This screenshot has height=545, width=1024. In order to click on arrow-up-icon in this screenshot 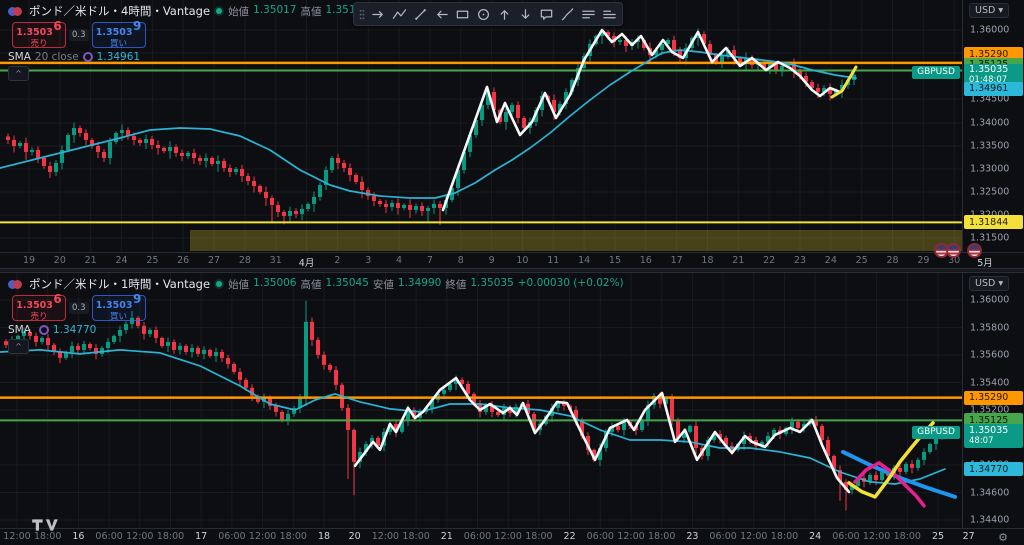, I will do `click(504, 14)`.